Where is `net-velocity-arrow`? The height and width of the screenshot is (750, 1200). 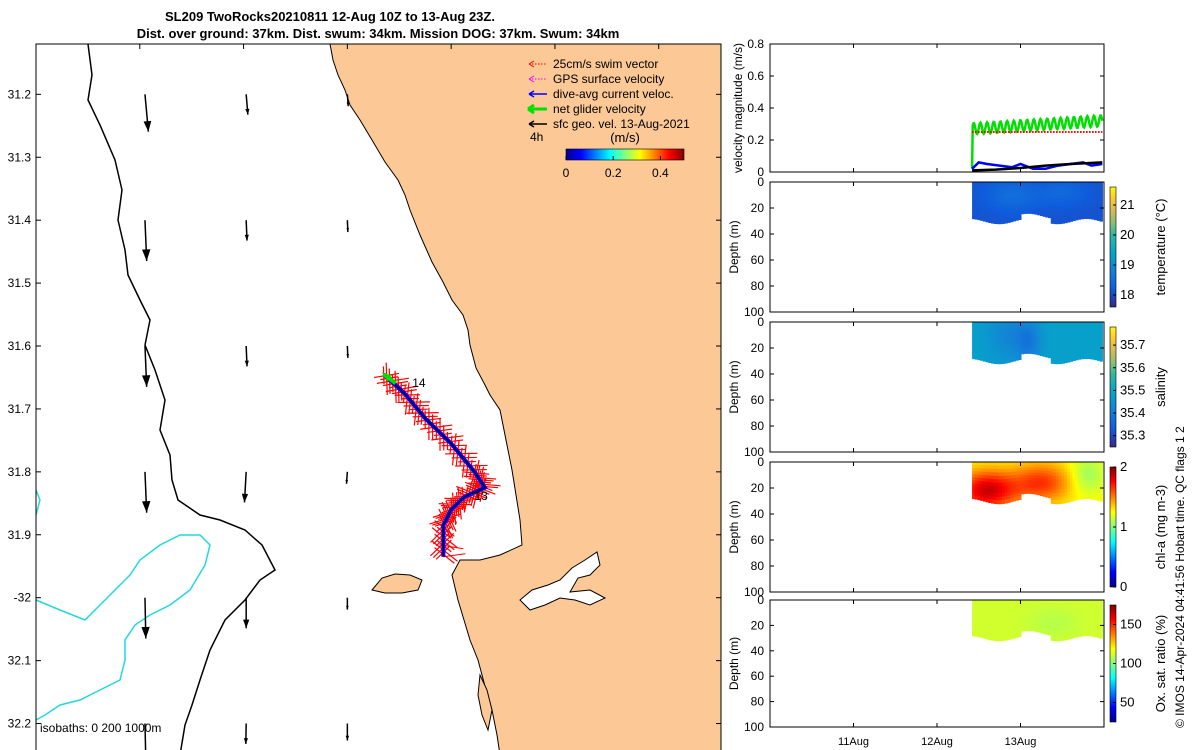 net-velocity-arrow is located at coordinates (389, 378).